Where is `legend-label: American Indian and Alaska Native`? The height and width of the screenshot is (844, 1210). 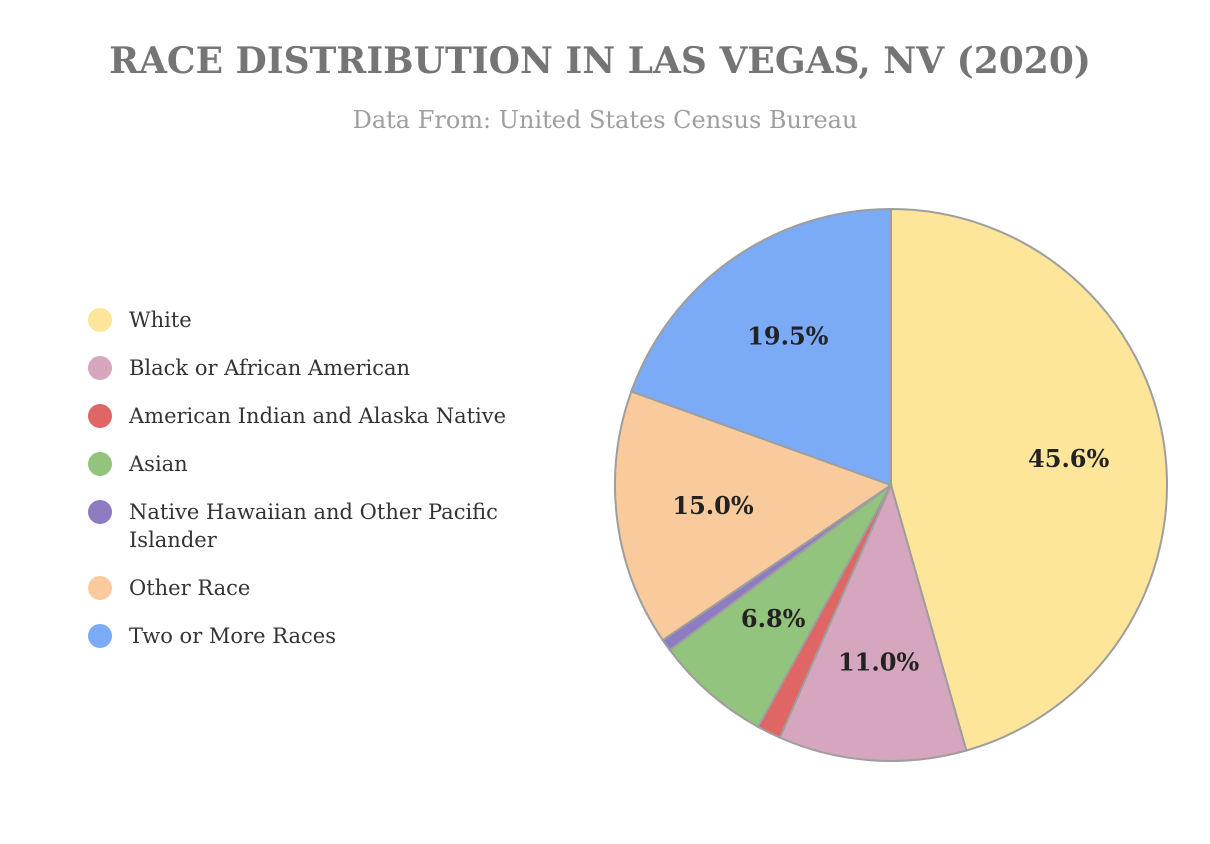
legend-label: American Indian and Alaska Native is located at coordinates (318, 416).